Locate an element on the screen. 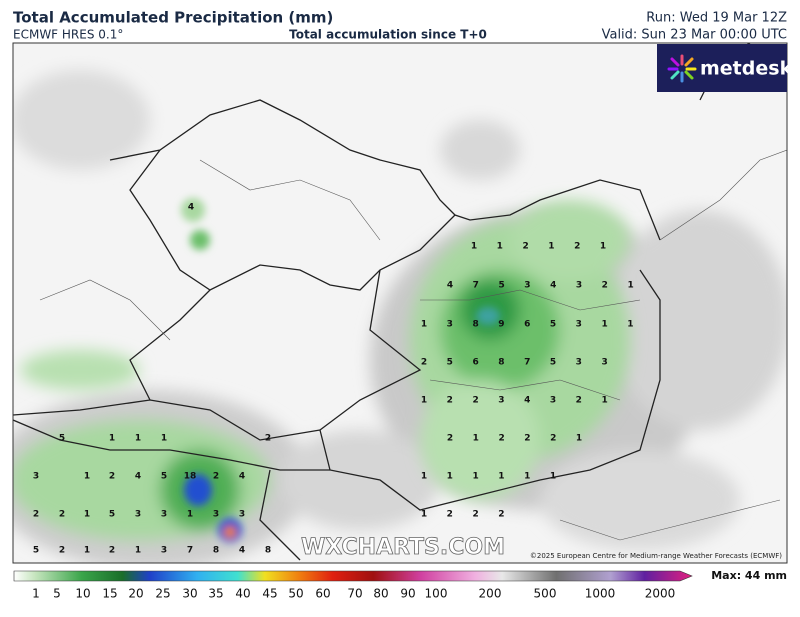  grid-value: 18 is located at coordinates (190, 477).